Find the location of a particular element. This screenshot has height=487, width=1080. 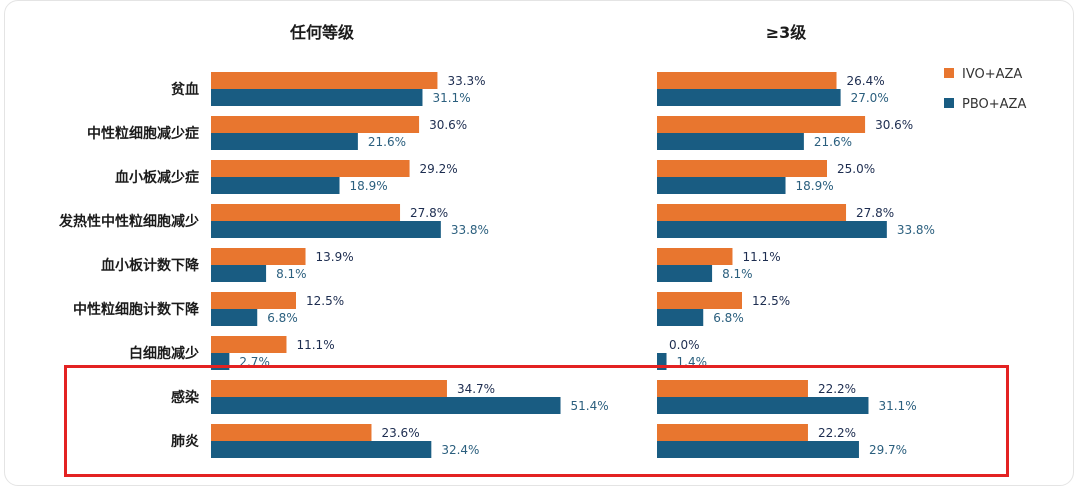

data-label-p2-ivo-aza-1: 26.4% is located at coordinates (866, 81).